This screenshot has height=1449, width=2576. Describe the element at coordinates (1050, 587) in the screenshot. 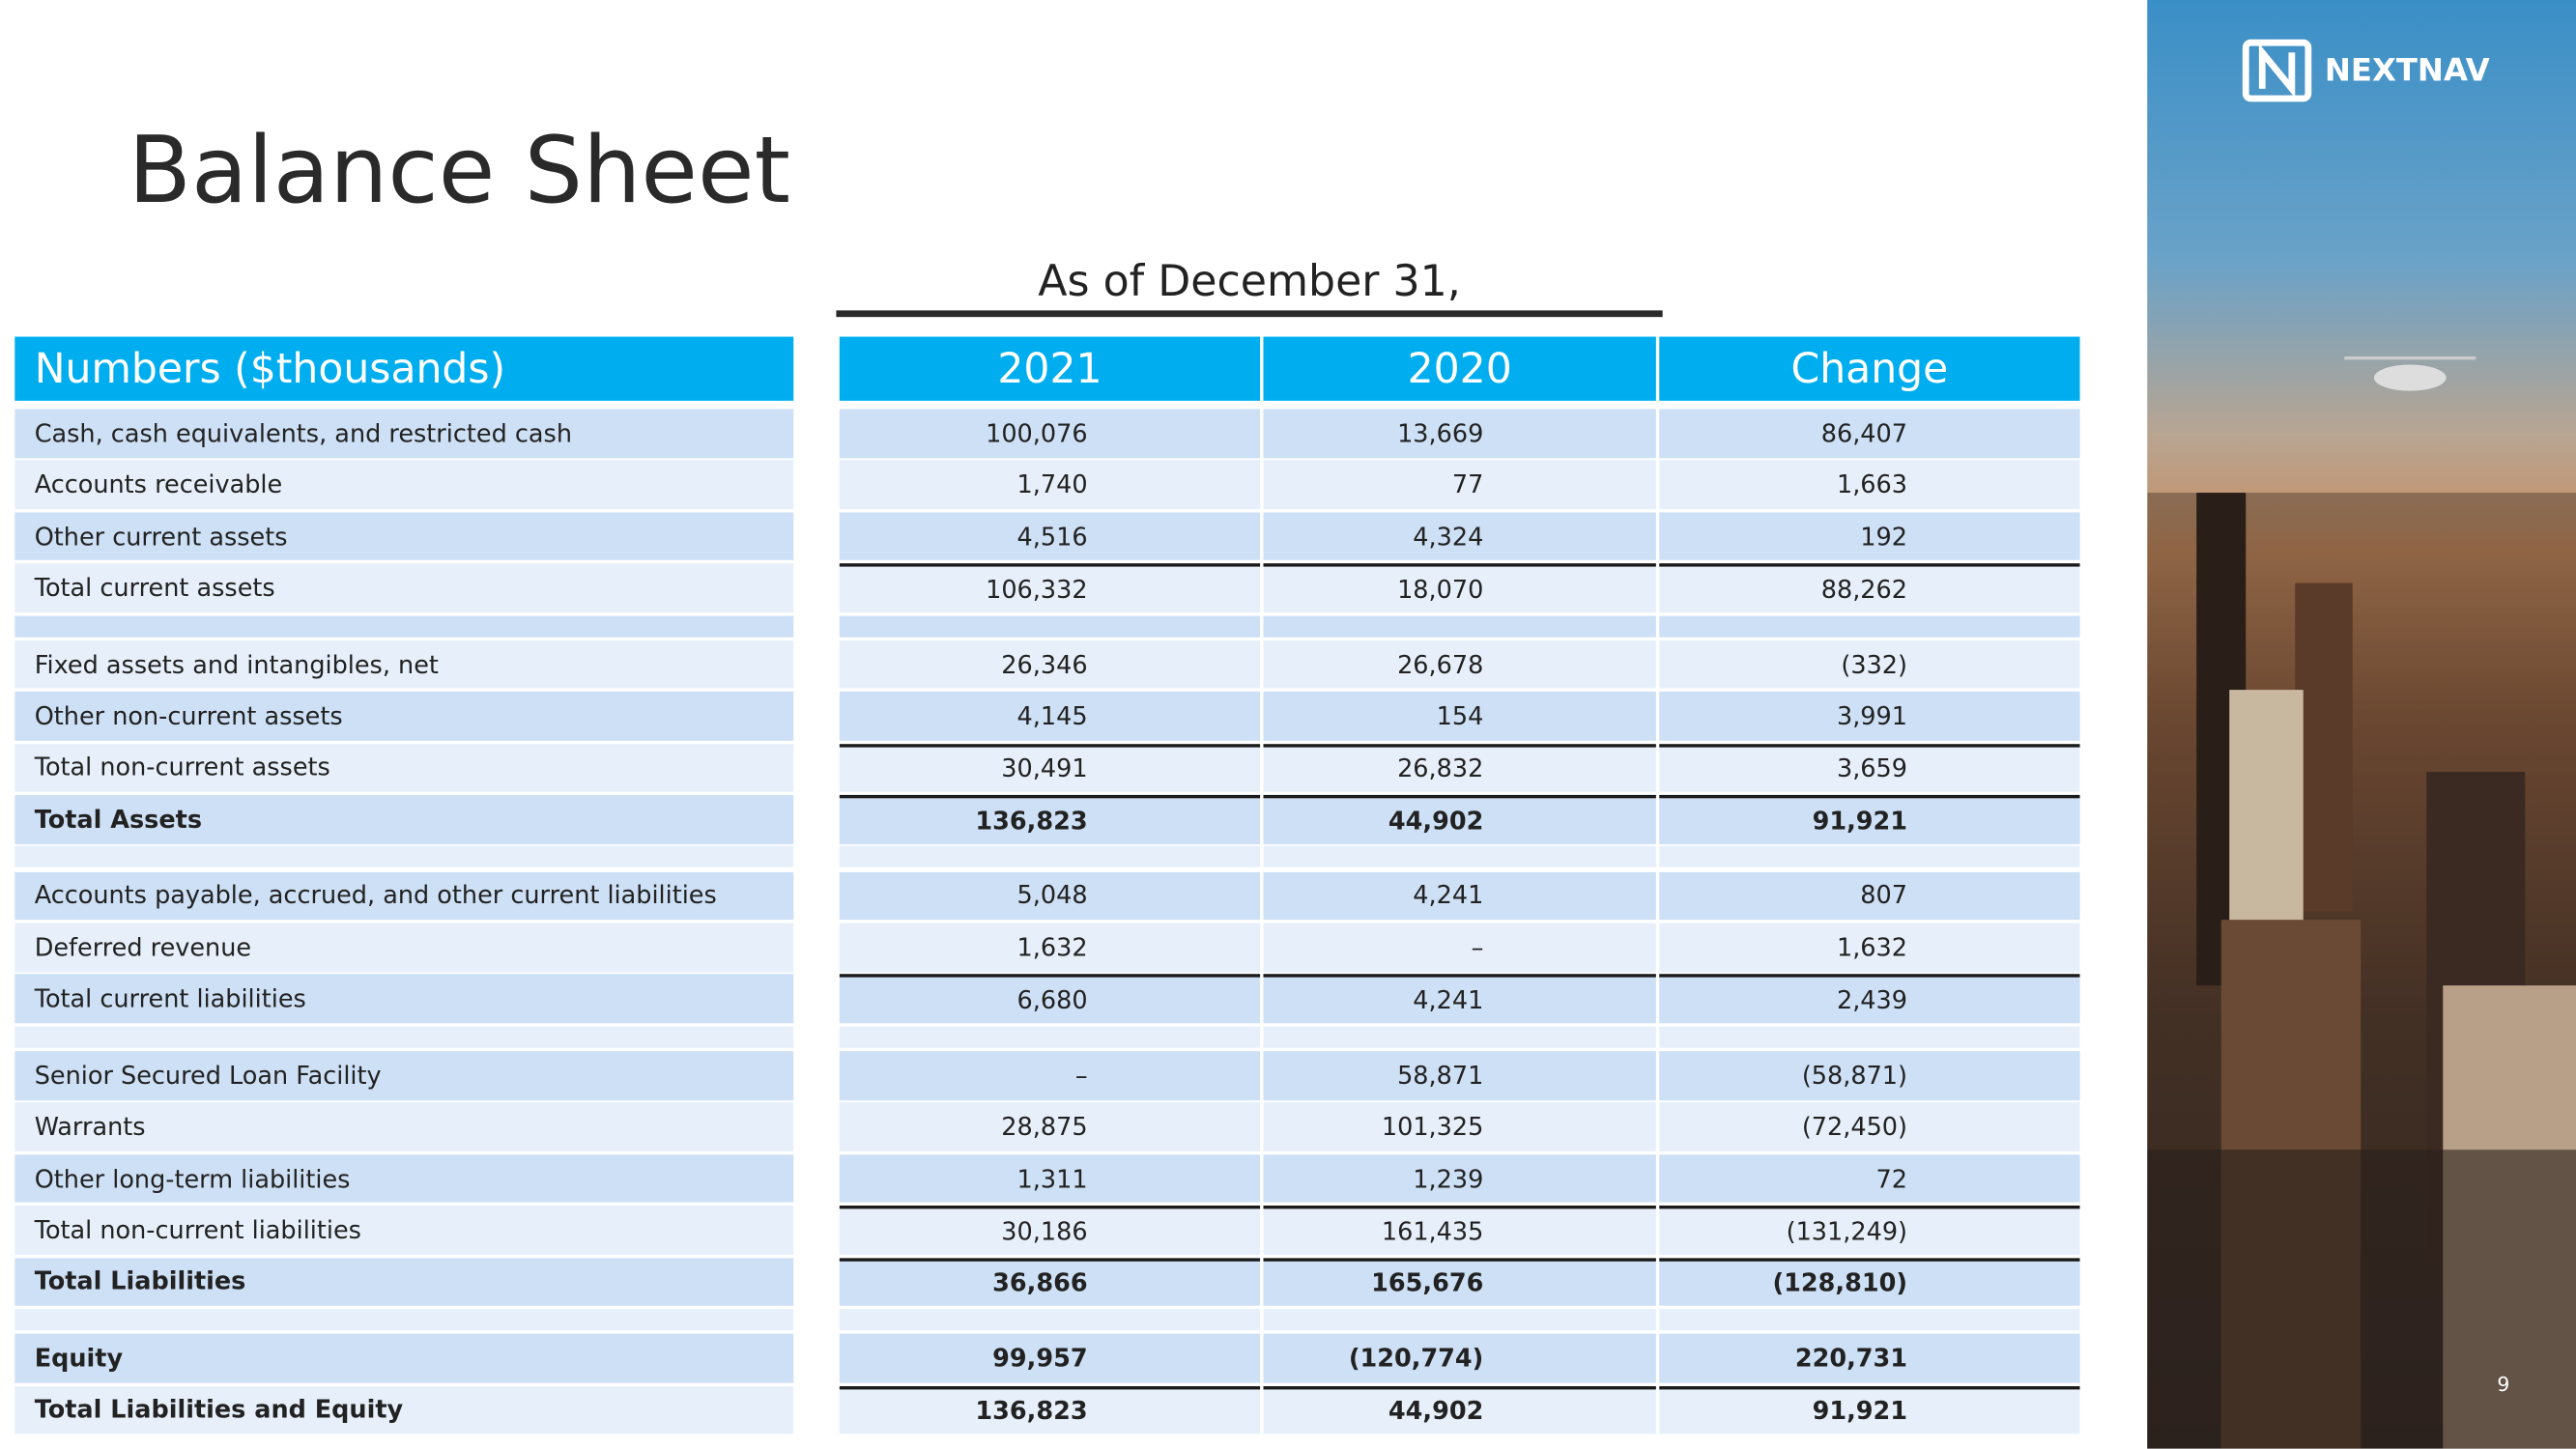

I see `value-cell: 106,332` at that location.